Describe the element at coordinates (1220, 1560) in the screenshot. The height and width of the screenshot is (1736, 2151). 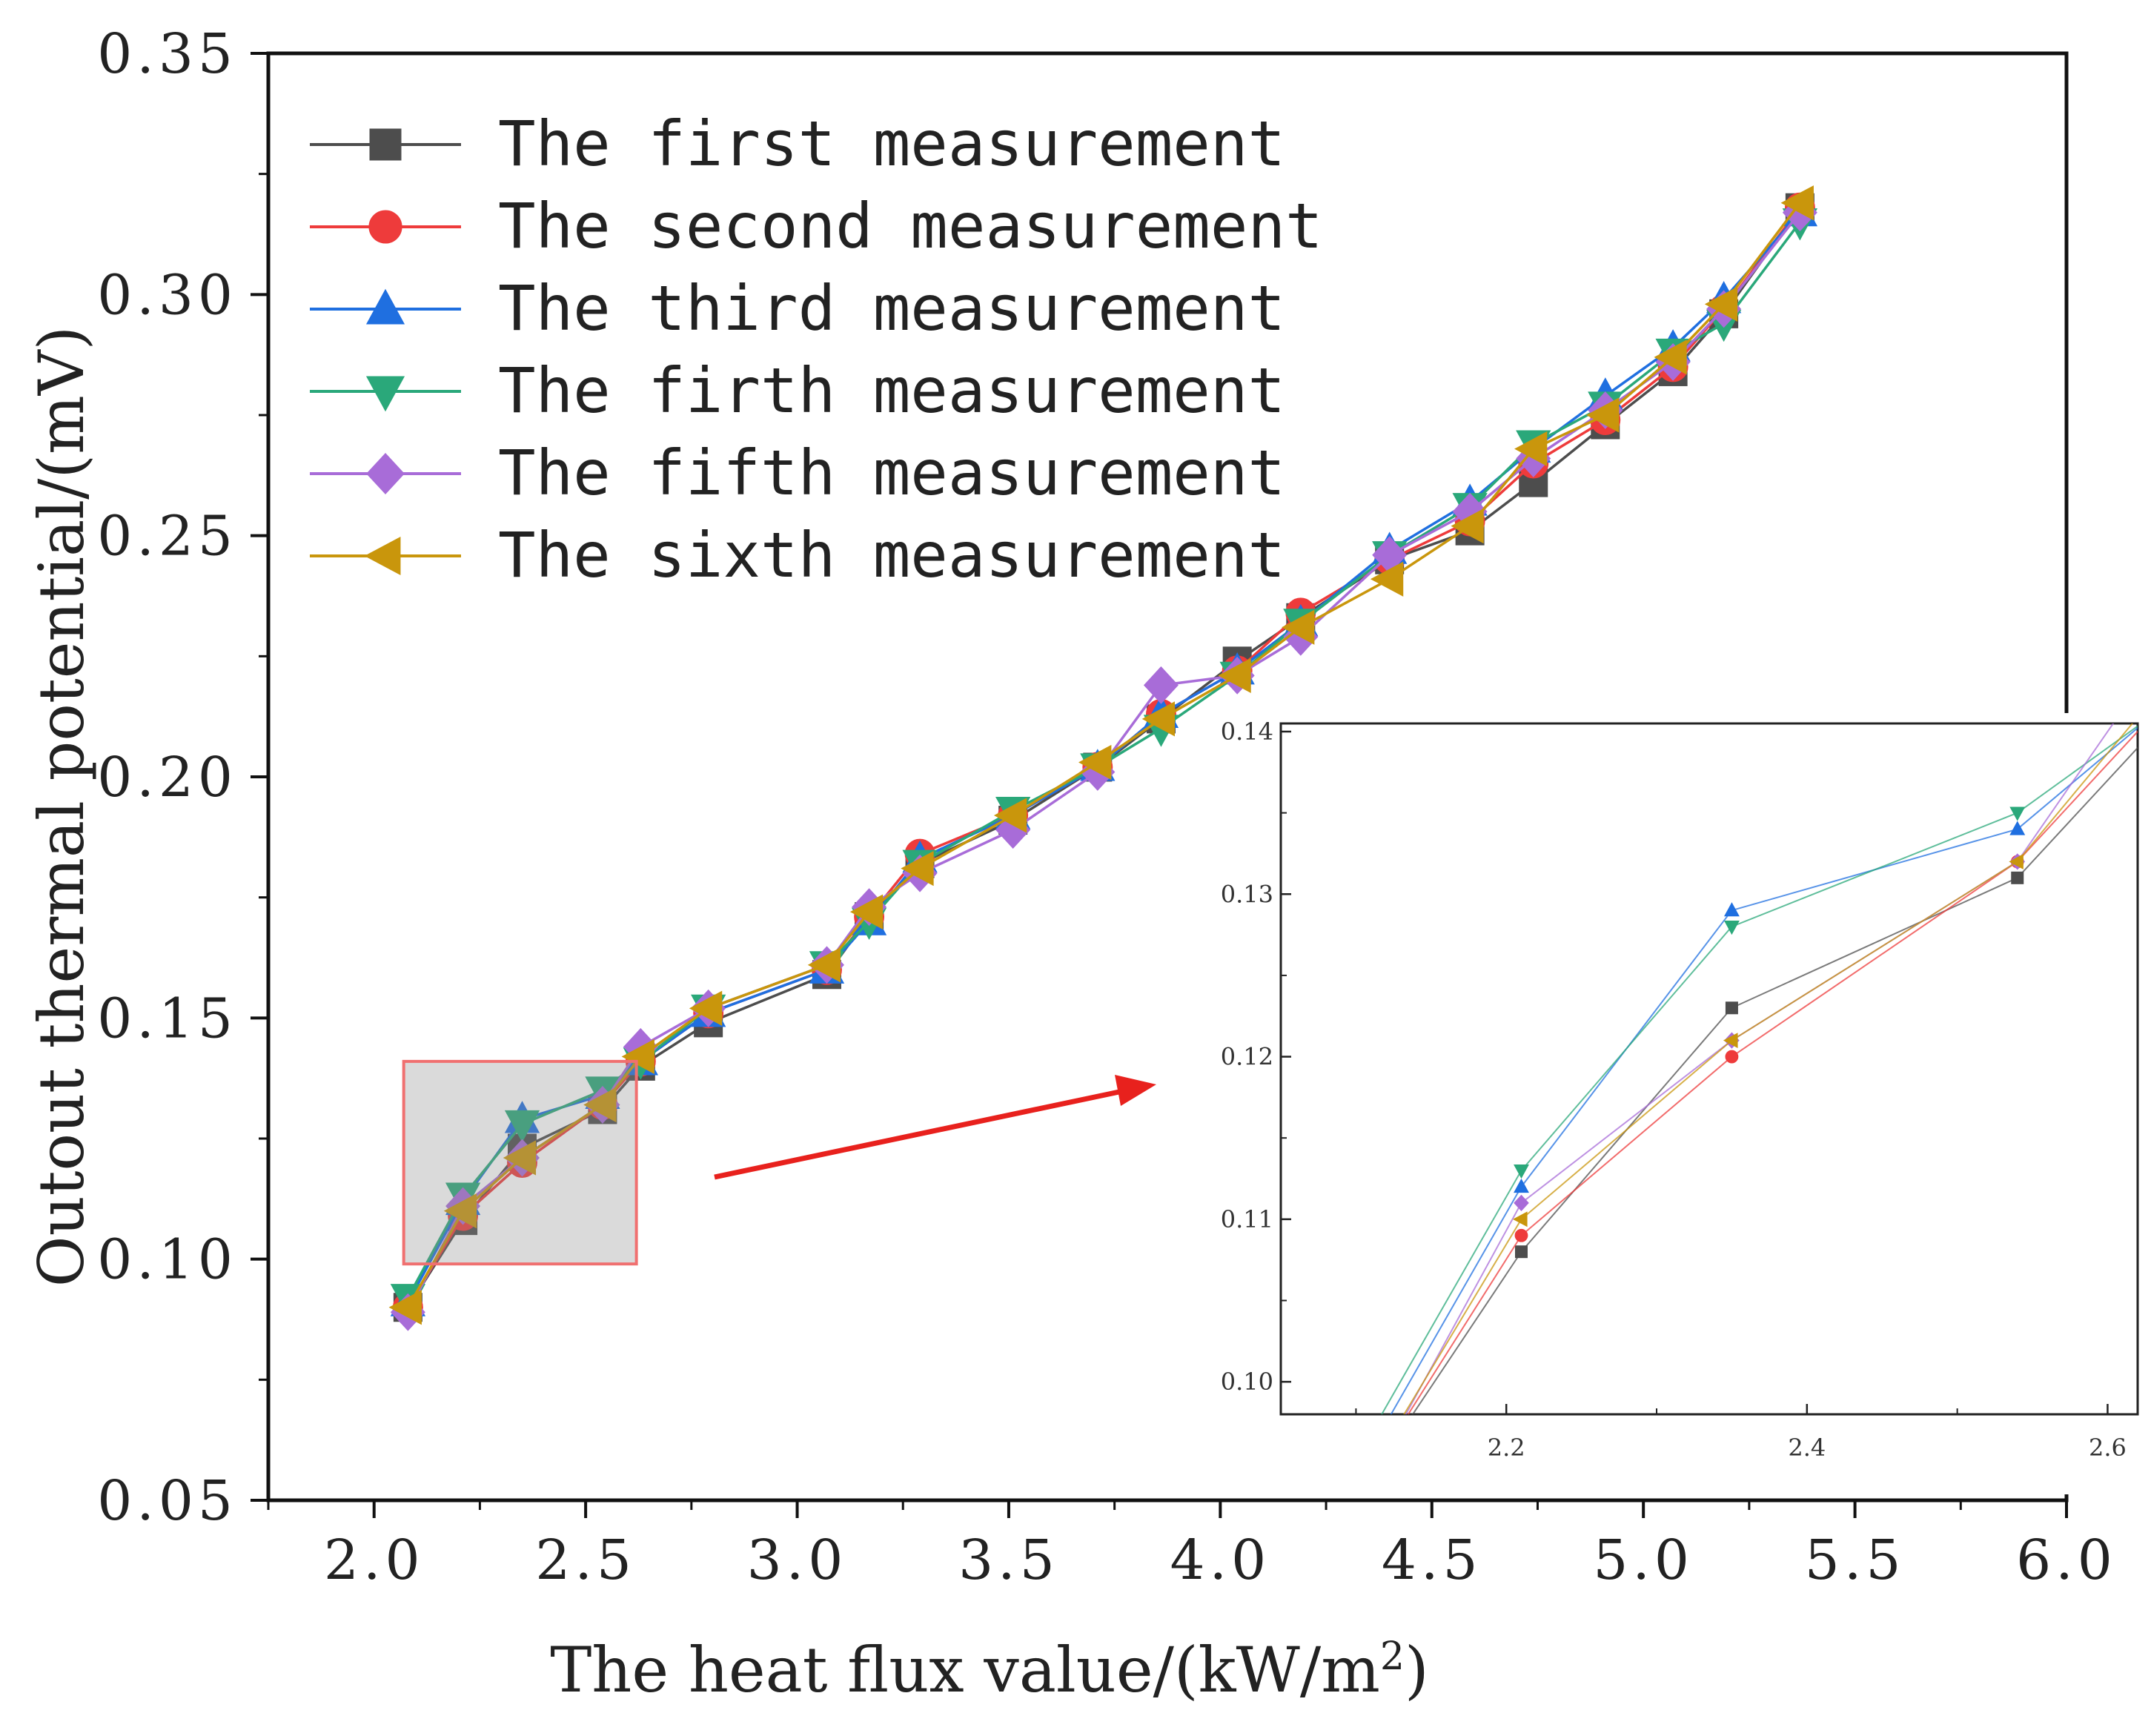
I see `x-tick-label: 4.0` at that location.